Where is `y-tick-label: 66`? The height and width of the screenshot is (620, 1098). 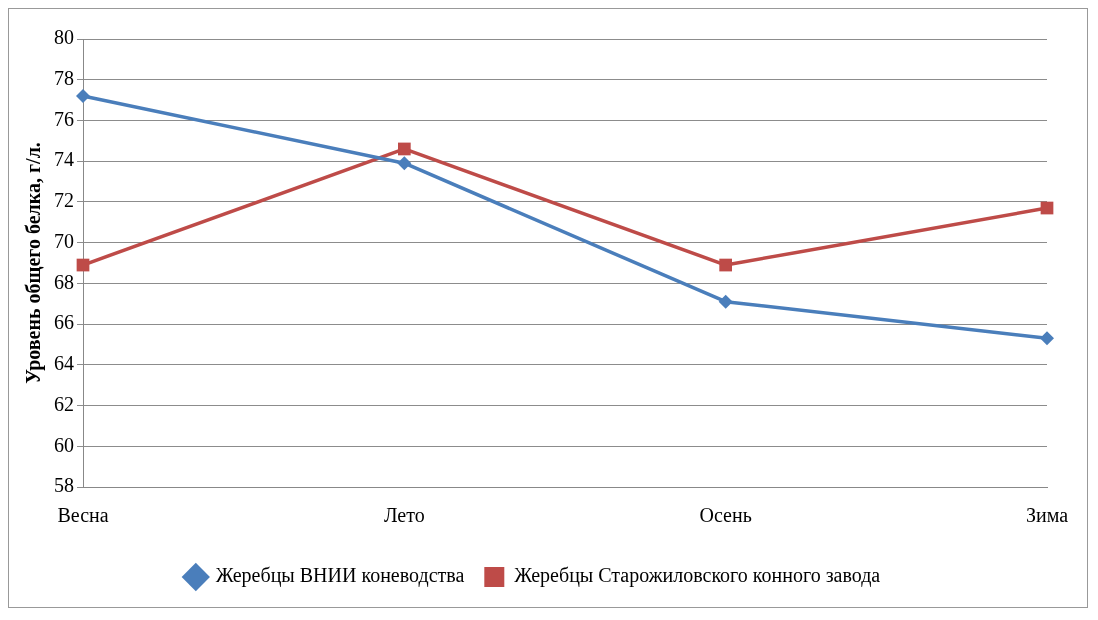
y-tick-label: 66 is located at coordinates (64, 322).